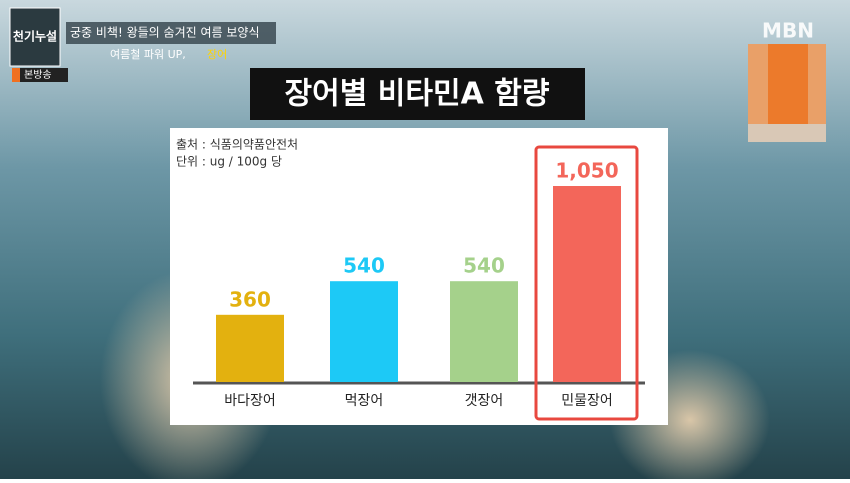 The image size is (850, 483). I want to click on badge: 본방송, so click(38, 75).